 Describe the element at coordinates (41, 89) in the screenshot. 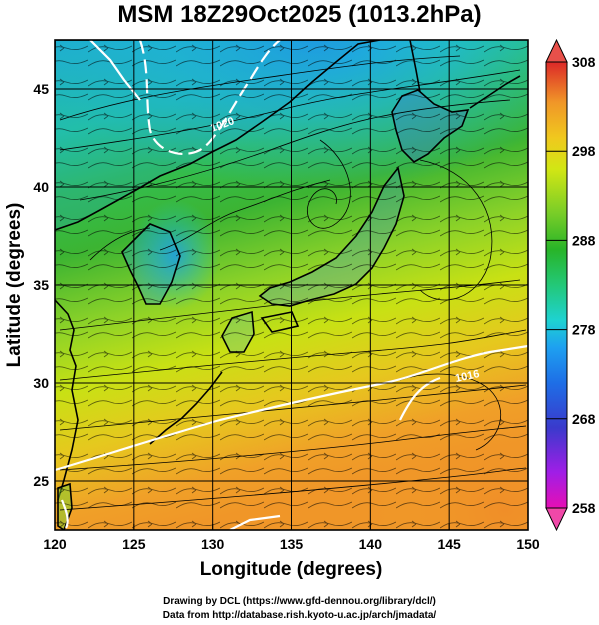

I see `y-tick-label: 45` at that location.